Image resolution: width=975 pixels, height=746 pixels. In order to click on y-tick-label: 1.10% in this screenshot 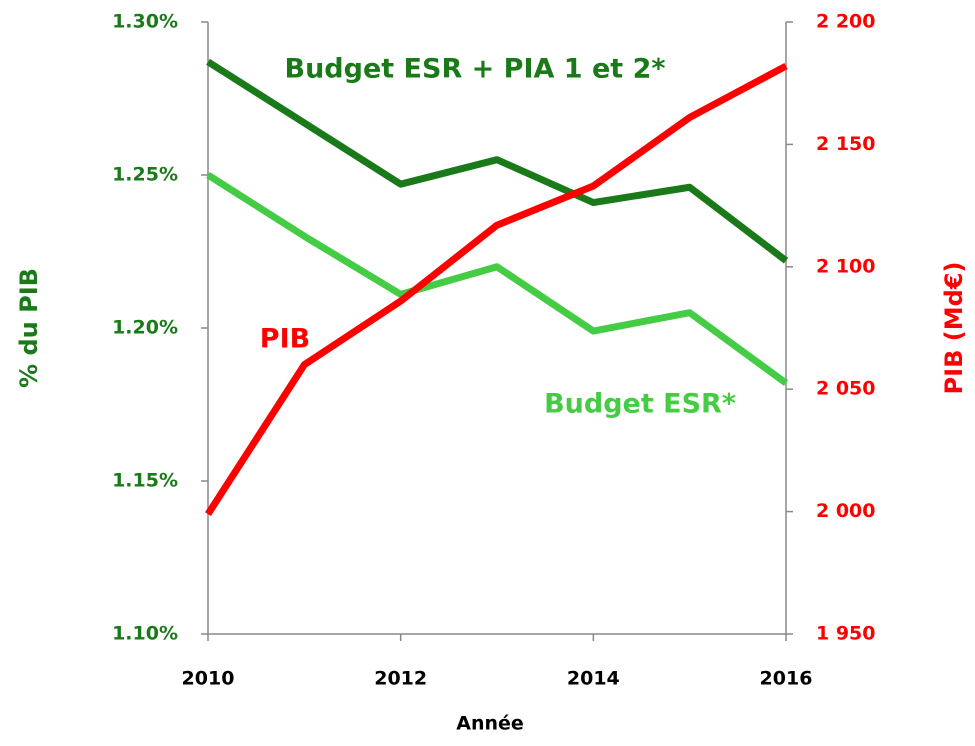, I will do `click(145, 634)`.